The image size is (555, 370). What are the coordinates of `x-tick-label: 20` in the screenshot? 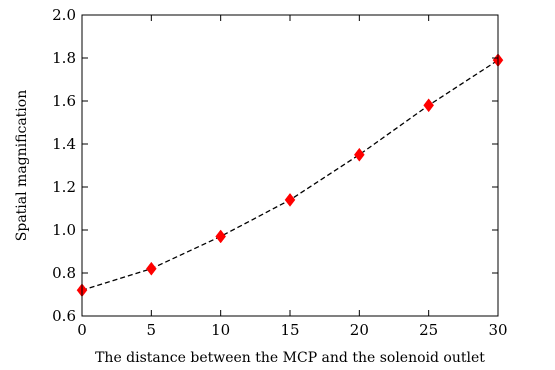 It's located at (359, 330).